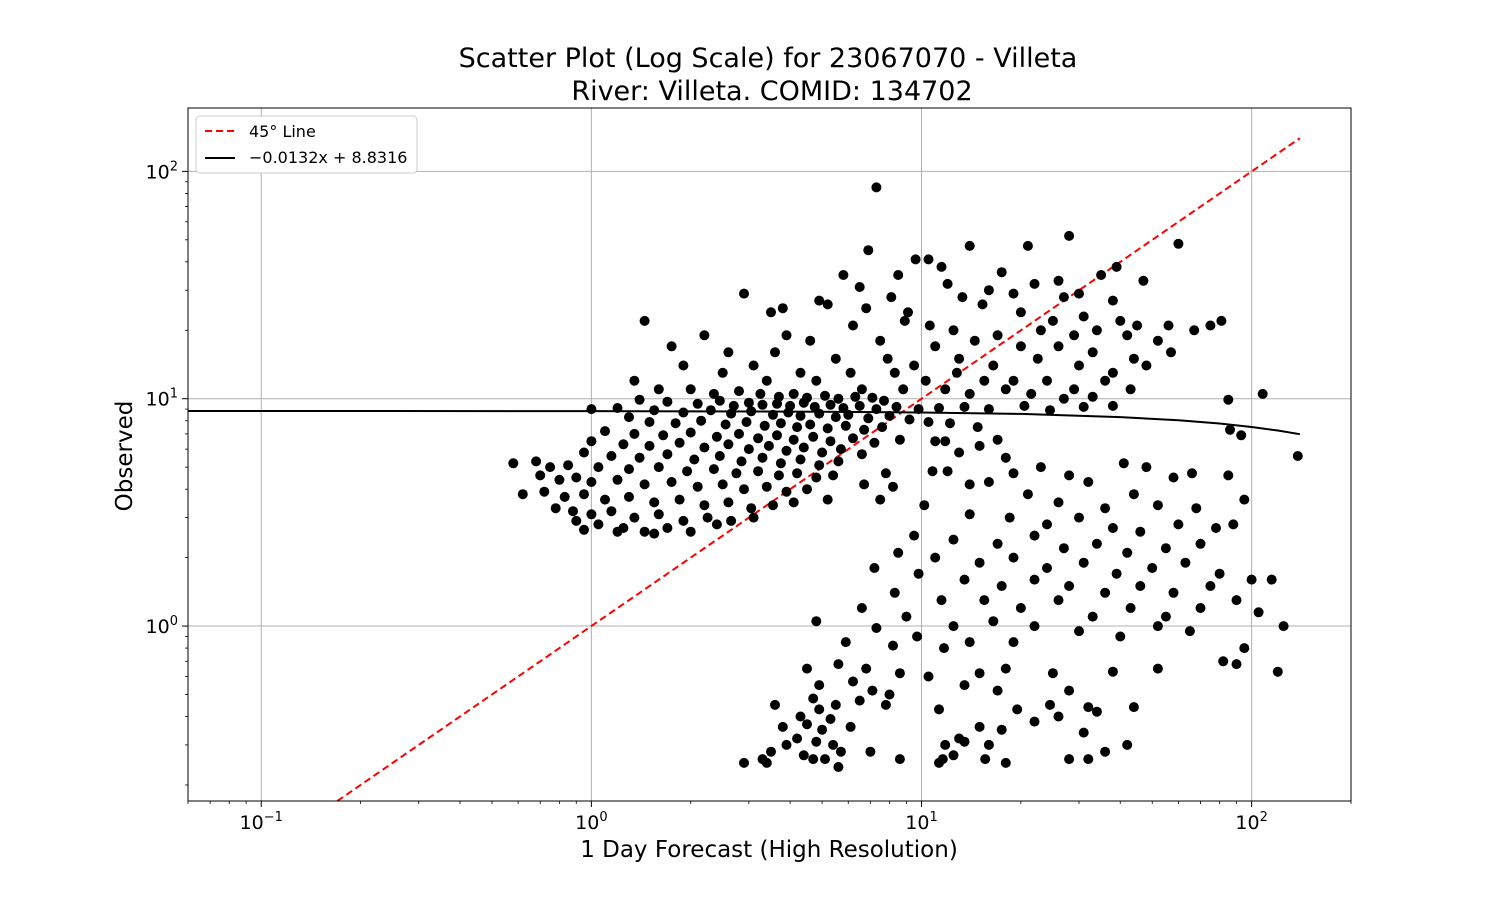 The width and height of the screenshot is (1500, 900). What do you see at coordinates (162, 626) in the screenshot?
I see `y-tick-label: 100` at bounding box center [162, 626].